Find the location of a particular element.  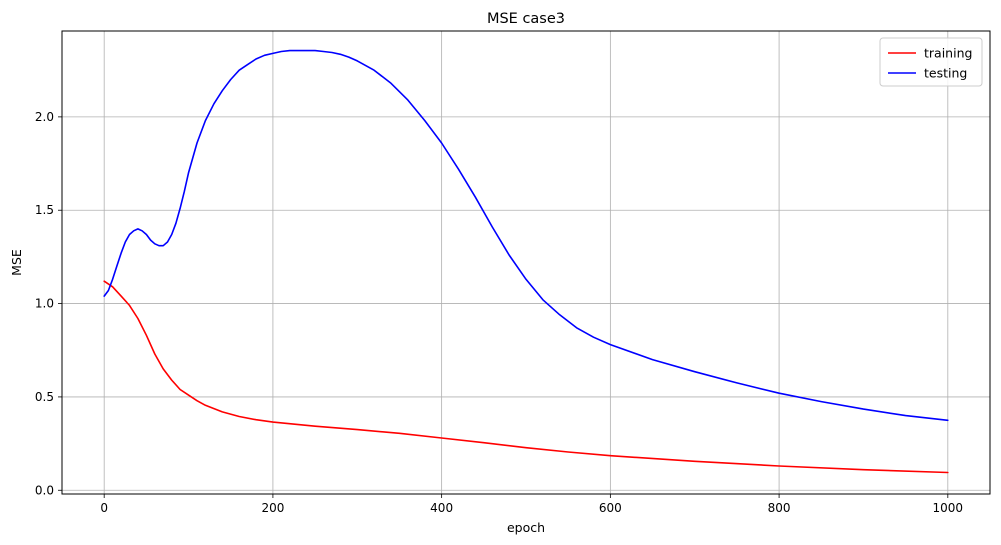

legend-label-training: training is located at coordinates (948, 53).